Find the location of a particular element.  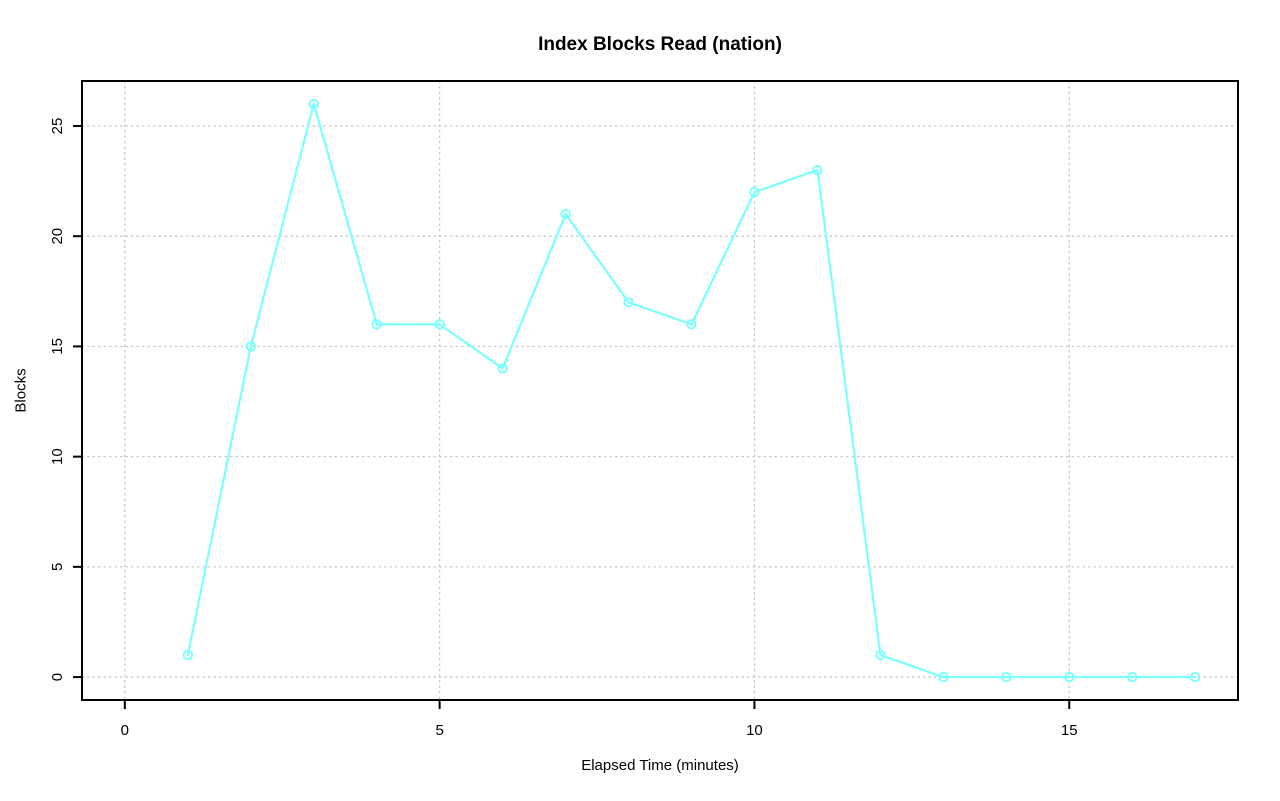

y-tick-label: 15 is located at coordinates (57, 346).